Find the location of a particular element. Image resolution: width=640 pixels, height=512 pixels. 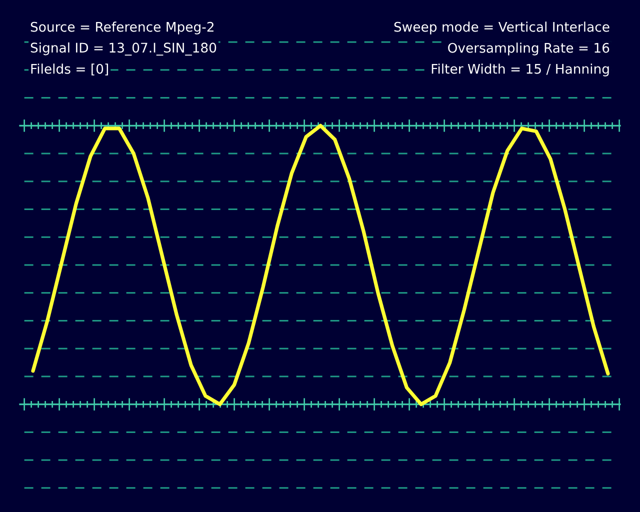

text: Sweep mode = Vertical Interlace is located at coordinates (502, 28).